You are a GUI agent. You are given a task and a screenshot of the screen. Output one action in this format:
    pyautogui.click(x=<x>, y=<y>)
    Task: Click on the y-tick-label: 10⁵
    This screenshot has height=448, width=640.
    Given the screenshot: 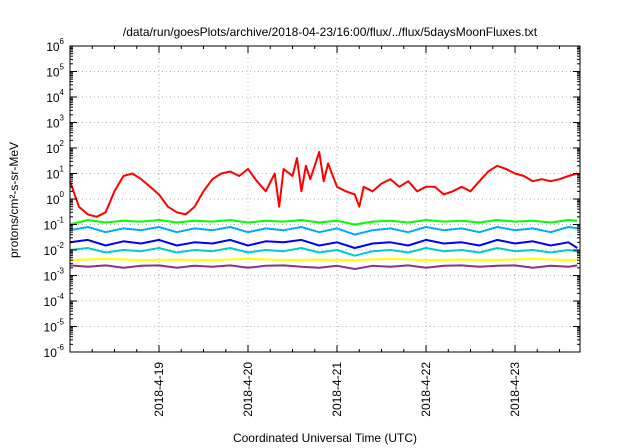 What is the action you would take?
    pyautogui.click(x=55, y=71)
    